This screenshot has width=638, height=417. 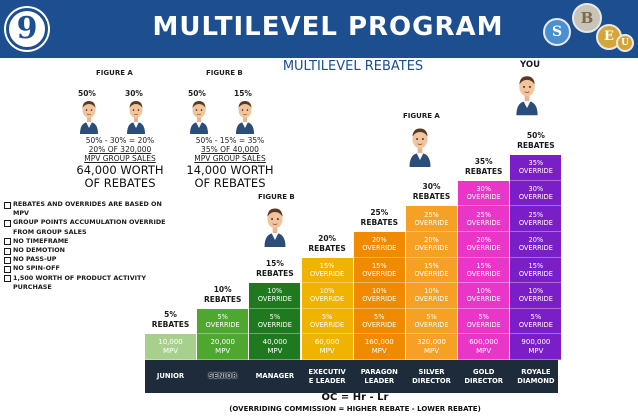 I want to click on page-title: MULTILEVEL PROGRAM, so click(x=328, y=27).